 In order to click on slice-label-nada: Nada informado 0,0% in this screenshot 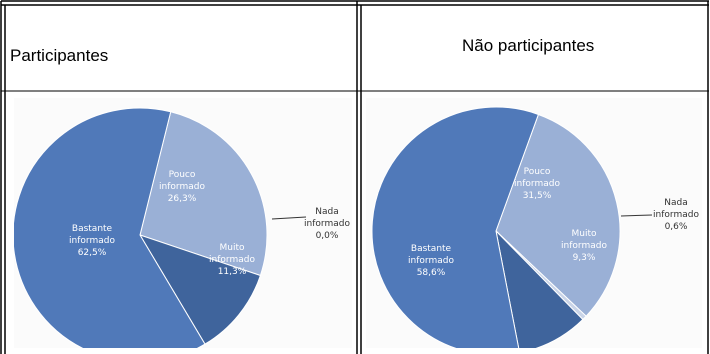, I will do `click(327, 224)`.